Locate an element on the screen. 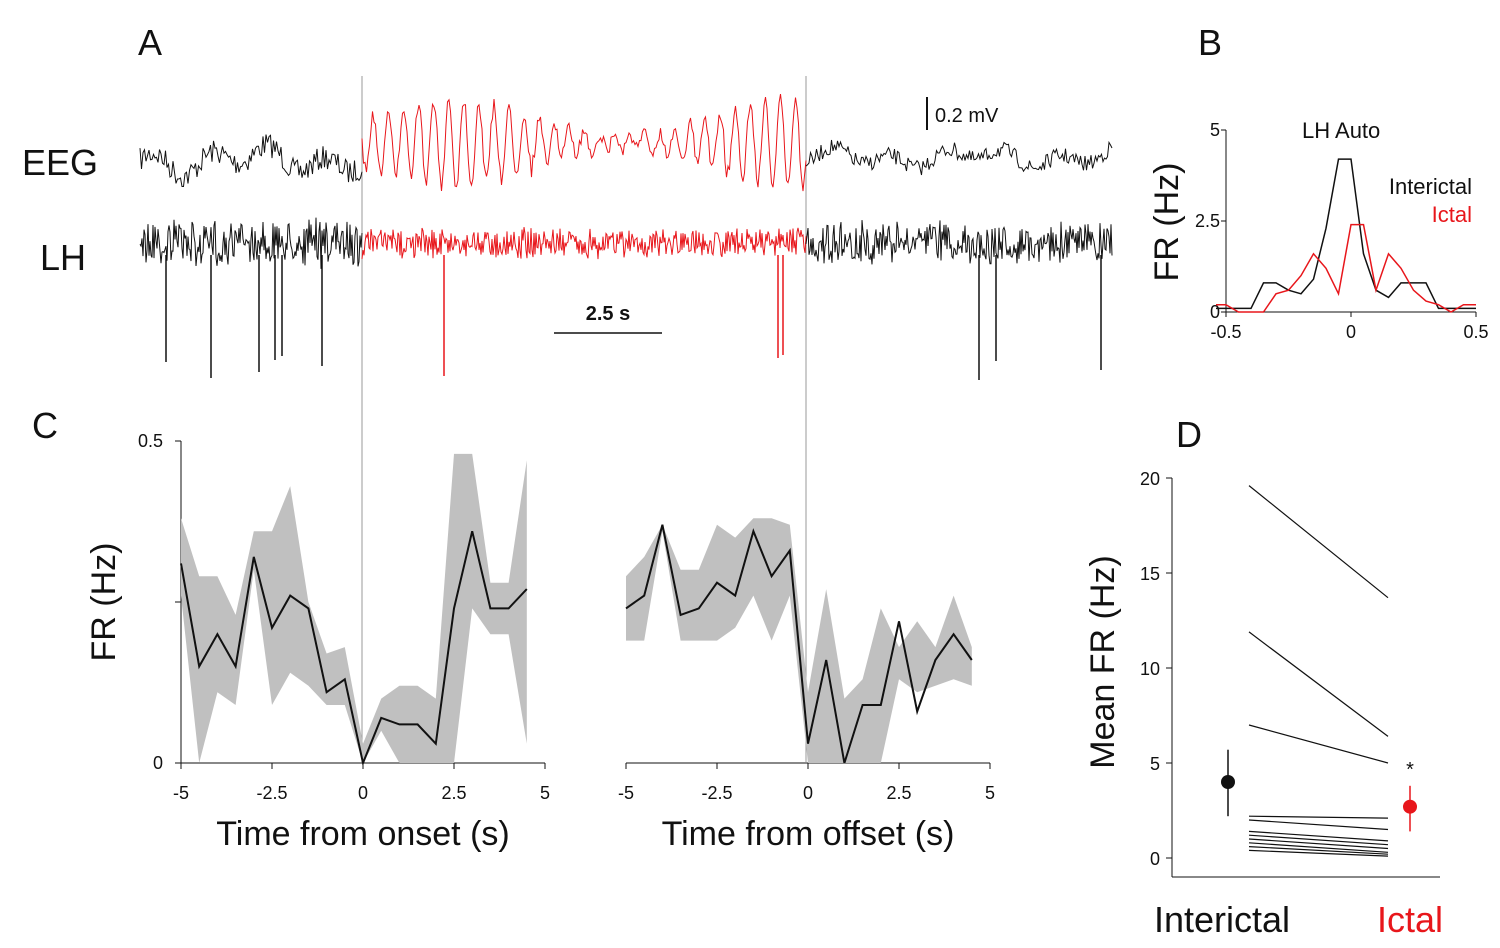  panel-d-category-interictal: Interictal is located at coordinates (1222, 919).